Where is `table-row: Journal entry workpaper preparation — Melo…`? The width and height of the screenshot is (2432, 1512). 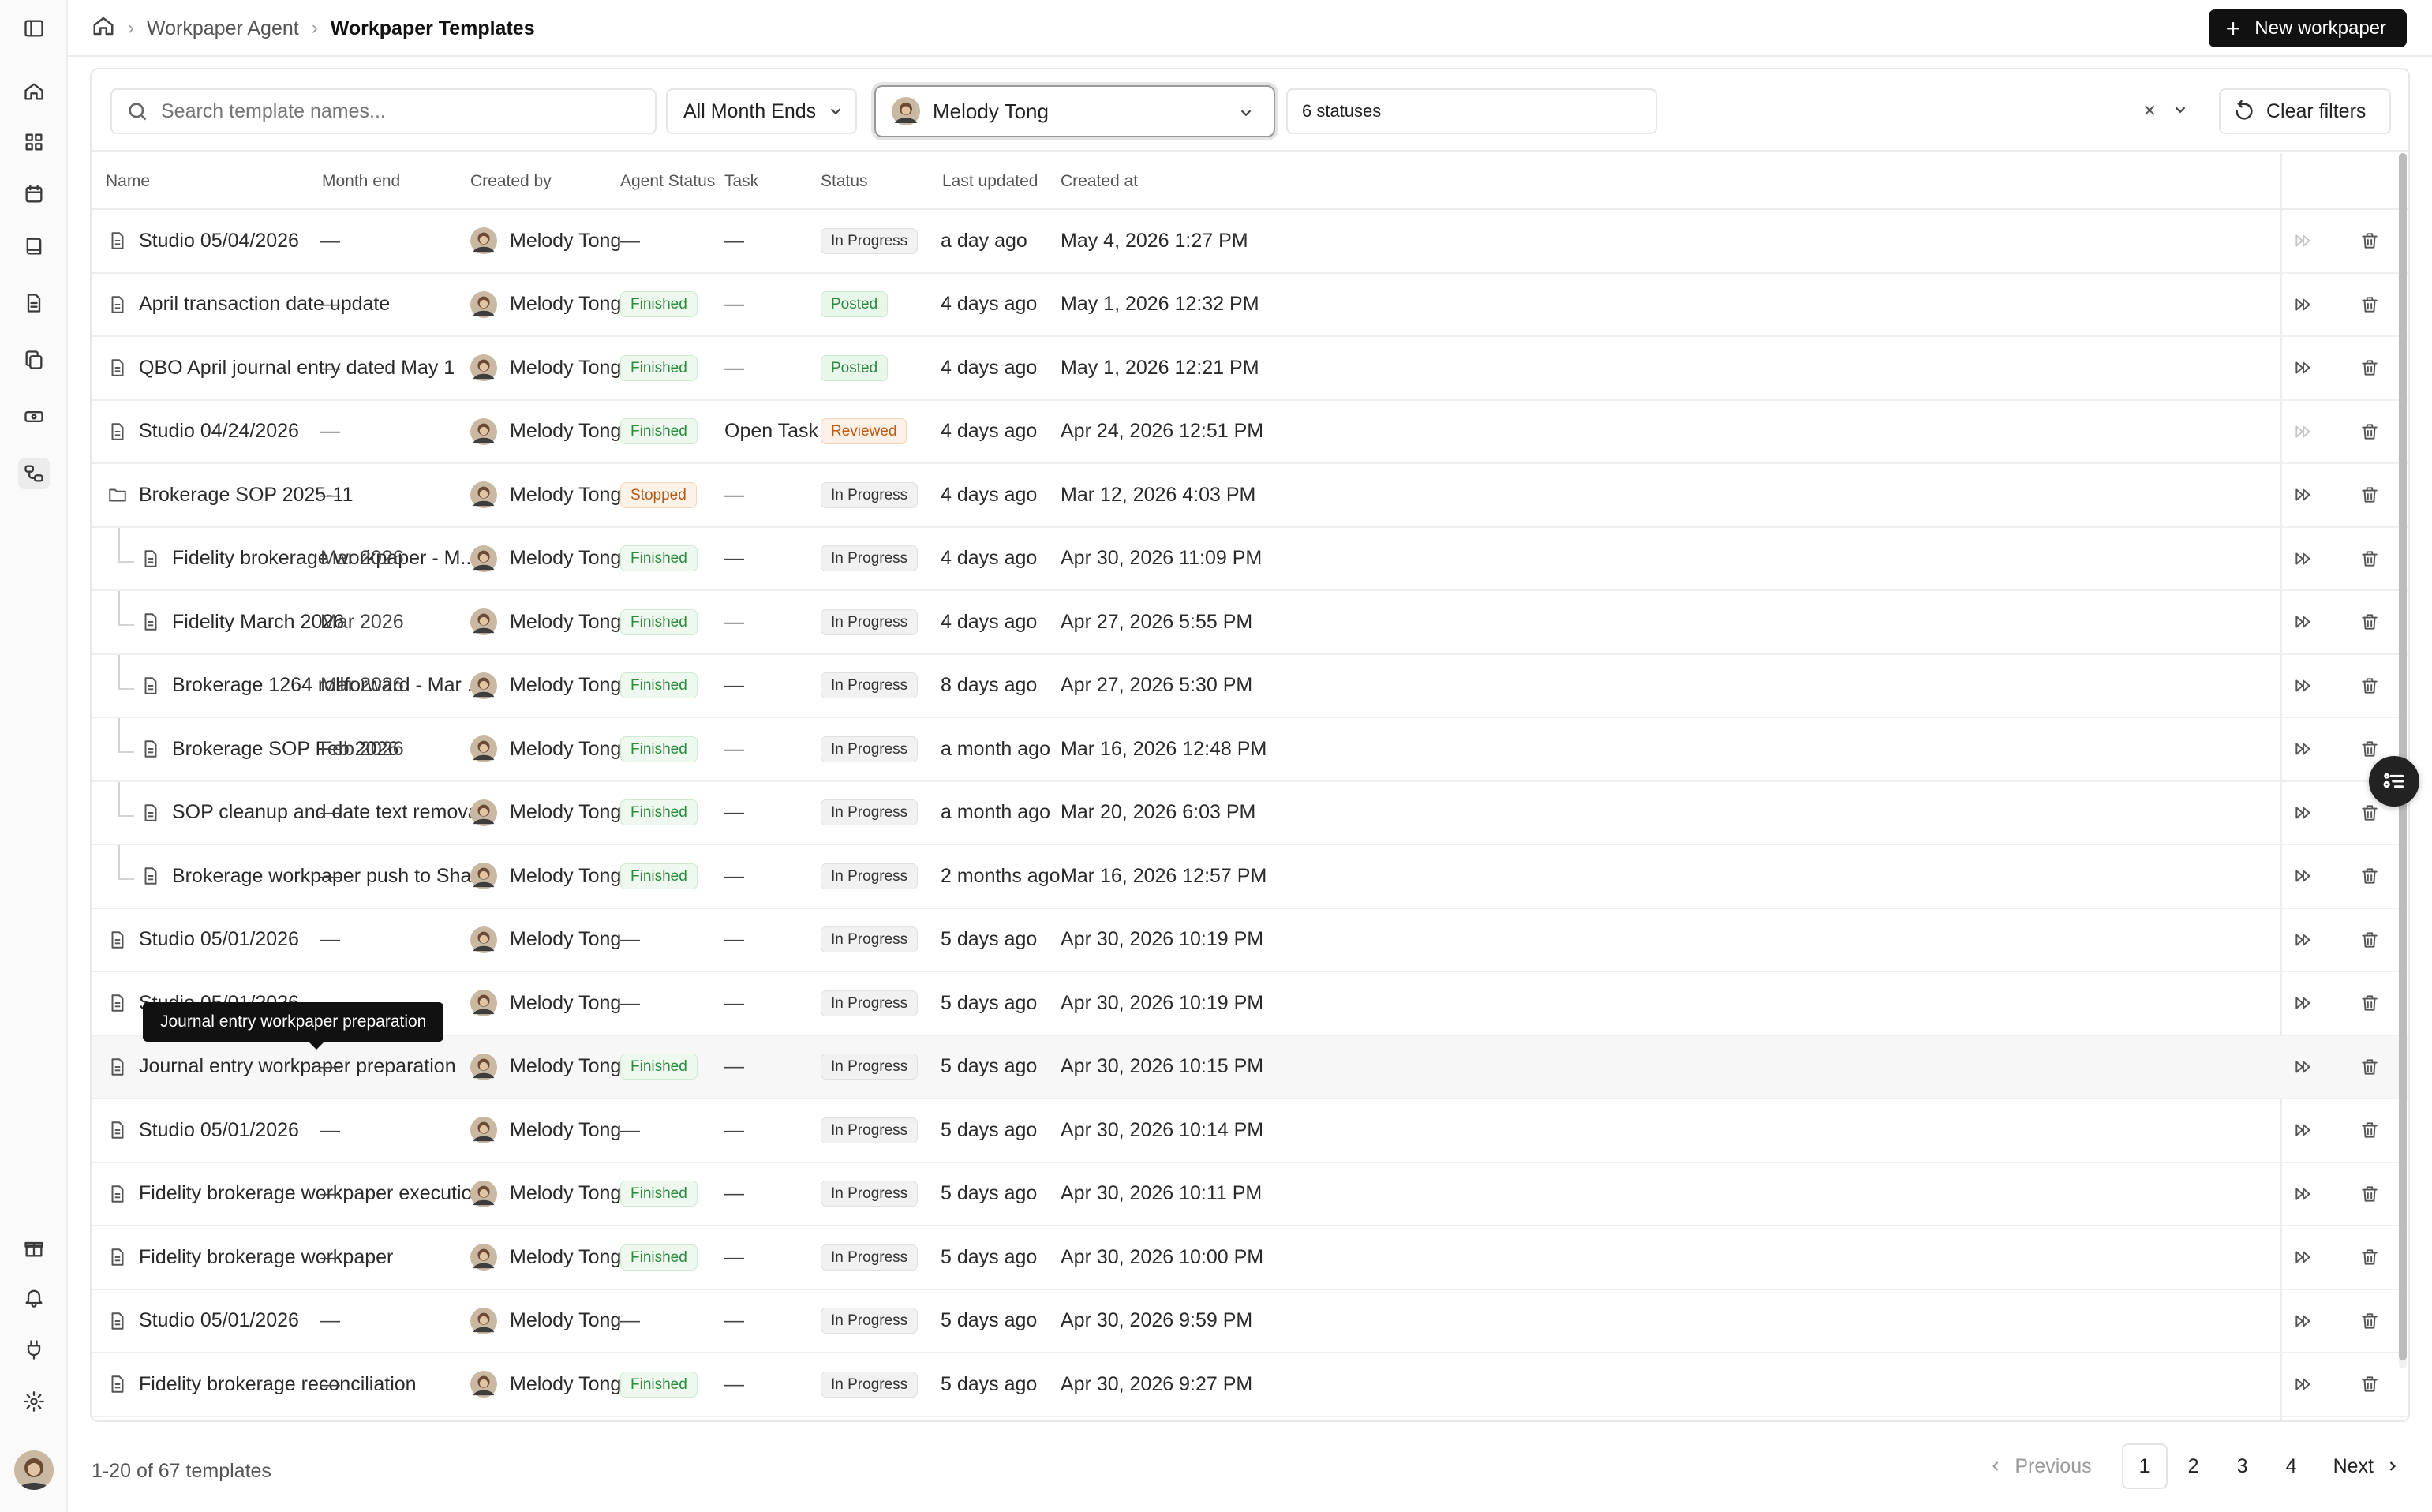
table-row: Journal entry workpaper preparation — Melo… is located at coordinates (1250, 1067).